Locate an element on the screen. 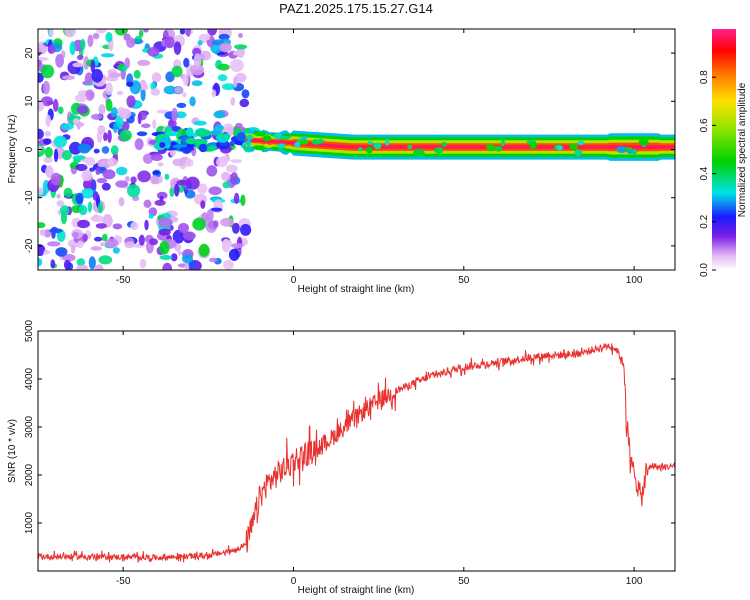 The width and height of the screenshot is (750, 600). spectrogram-y-tick-label: -20 is located at coordinates (29, 245).